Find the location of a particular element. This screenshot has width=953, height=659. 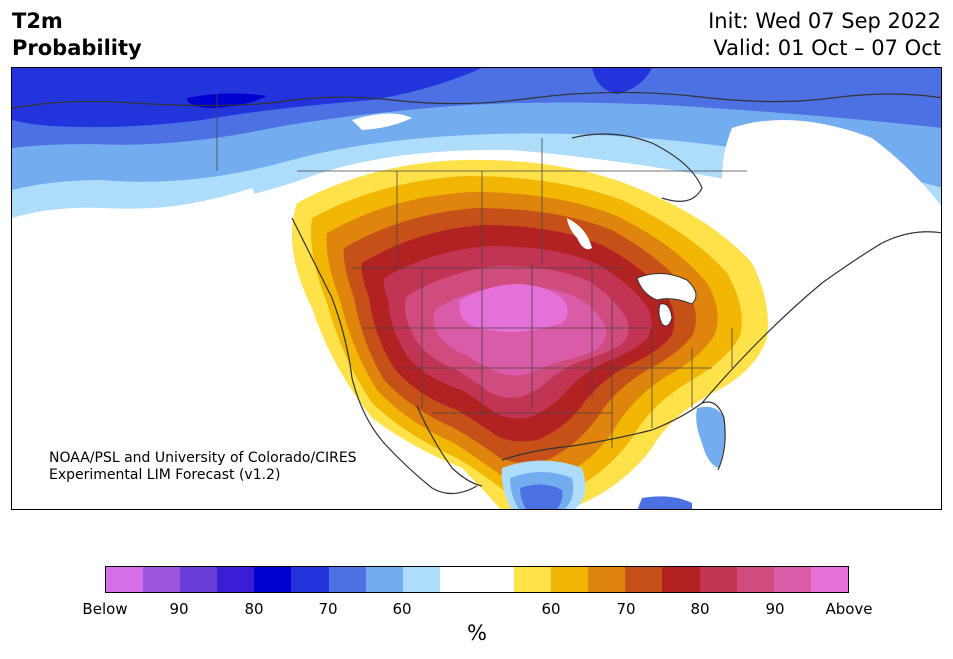

credit-line-2: Experimental LIM Forecast (v1.2) is located at coordinates (165, 475).